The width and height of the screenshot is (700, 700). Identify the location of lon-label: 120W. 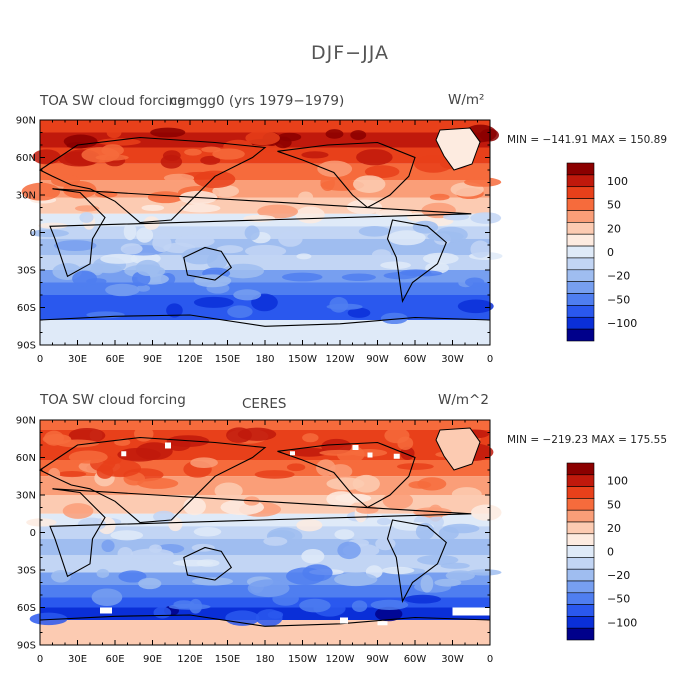
(340, 659).